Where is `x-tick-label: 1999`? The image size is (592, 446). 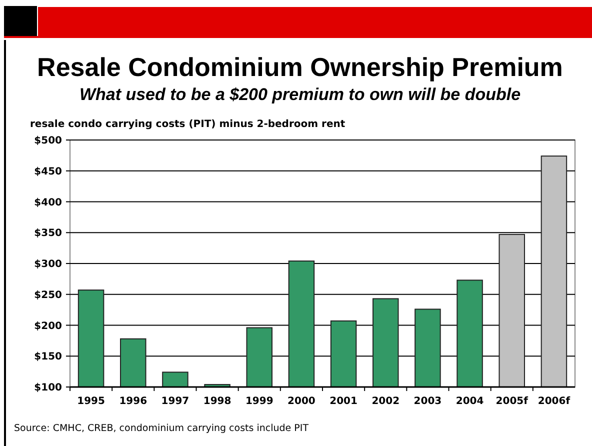 x-tick-label: 1999 is located at coordinates (259, 401).